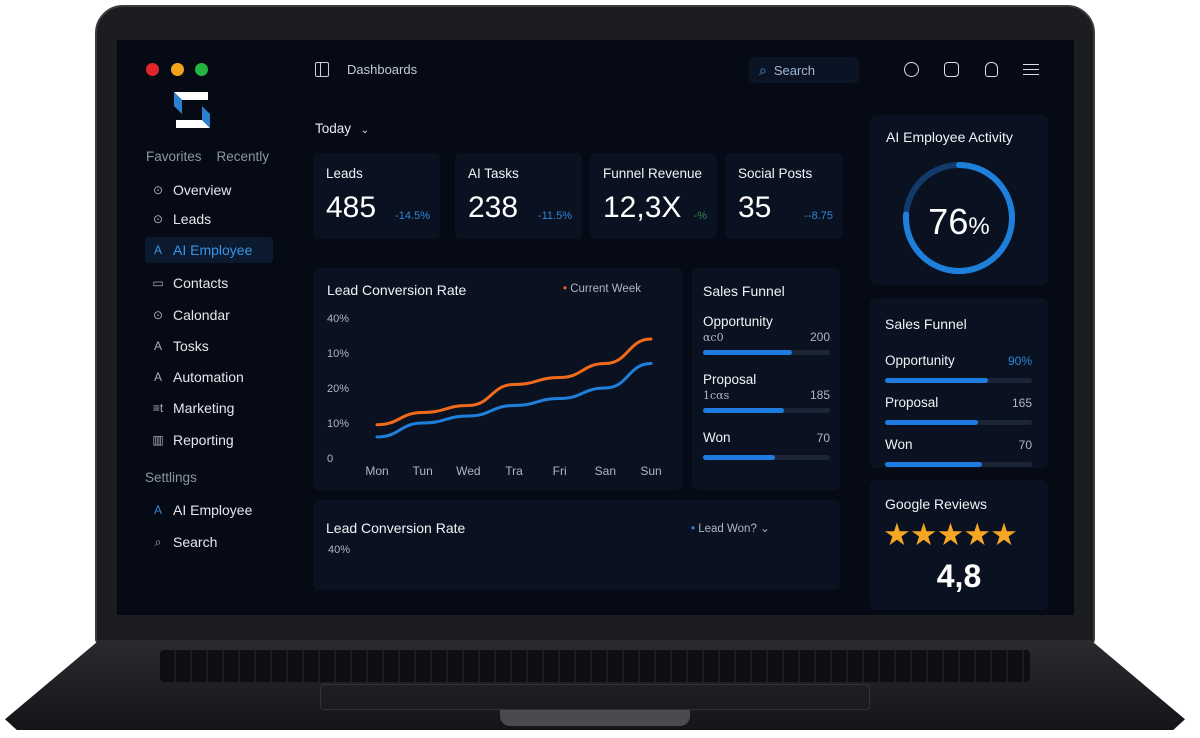  I want to click on sidebar-item-contacts: ▭ Contacts, so click(189, 283).